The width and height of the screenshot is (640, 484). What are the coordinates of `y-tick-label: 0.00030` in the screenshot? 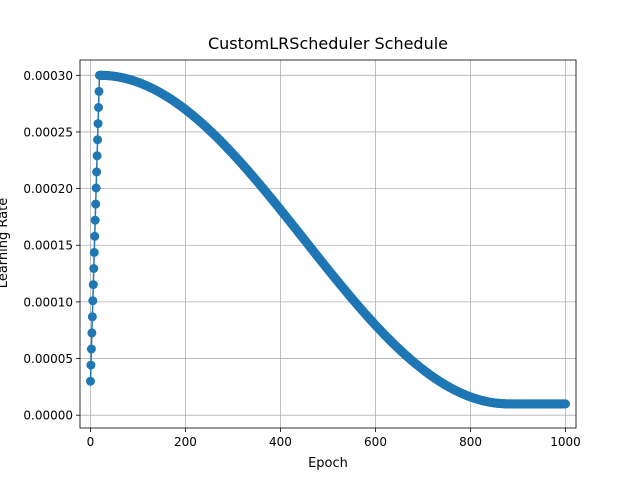 It's located at (48, 76).